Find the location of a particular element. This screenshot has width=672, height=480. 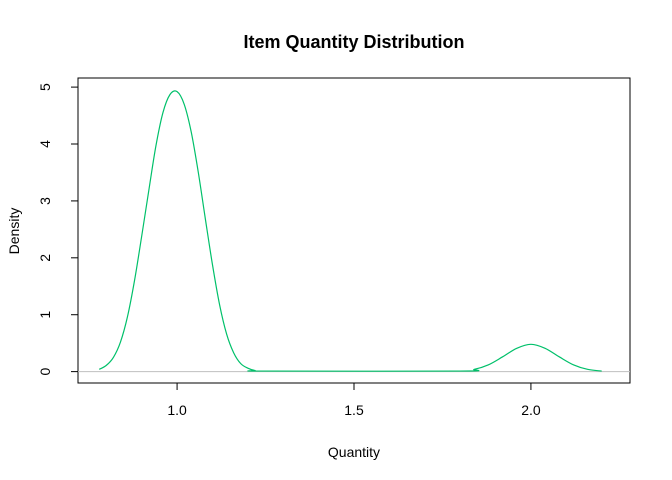

x-axis: 1.0 1.5 2.0 is located at coordinates (354, 400).